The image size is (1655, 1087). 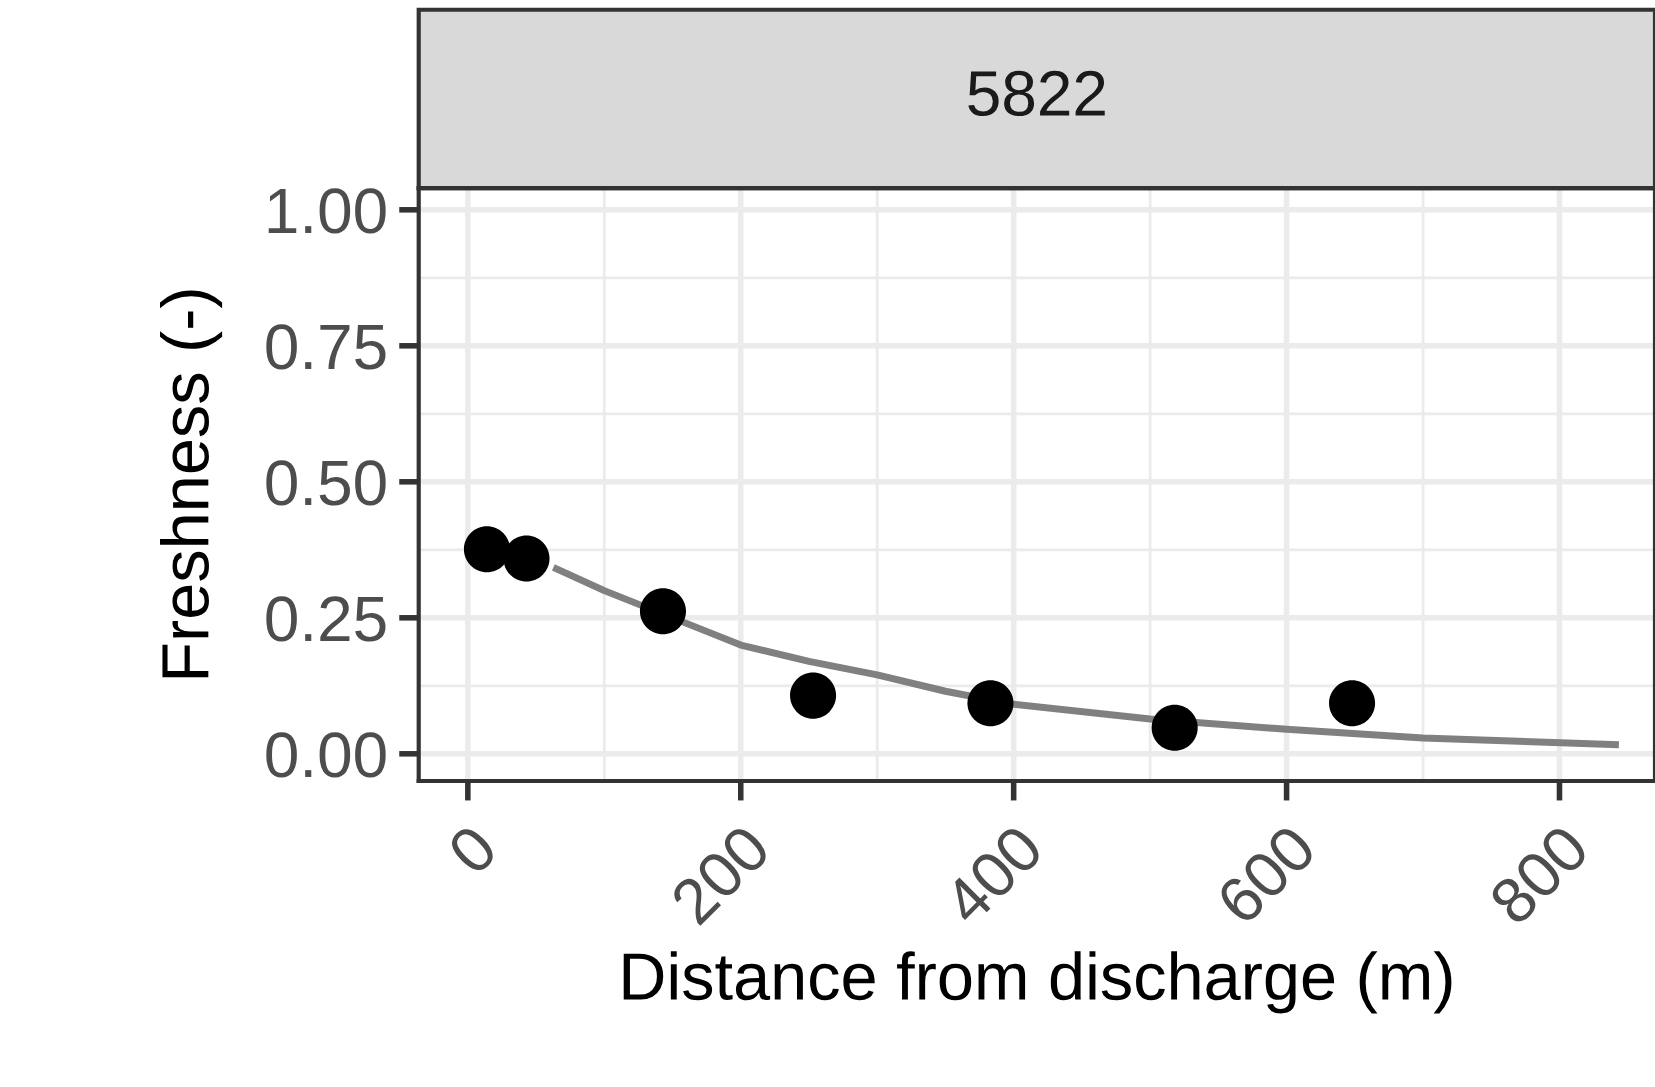 I want to click on y-tick-label: 0.25, so click(x=326, y=619).